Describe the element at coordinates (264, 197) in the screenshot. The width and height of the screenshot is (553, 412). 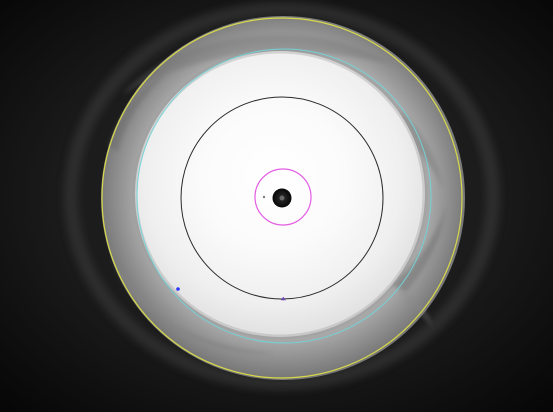
I see `small-dark-dot` at that location.